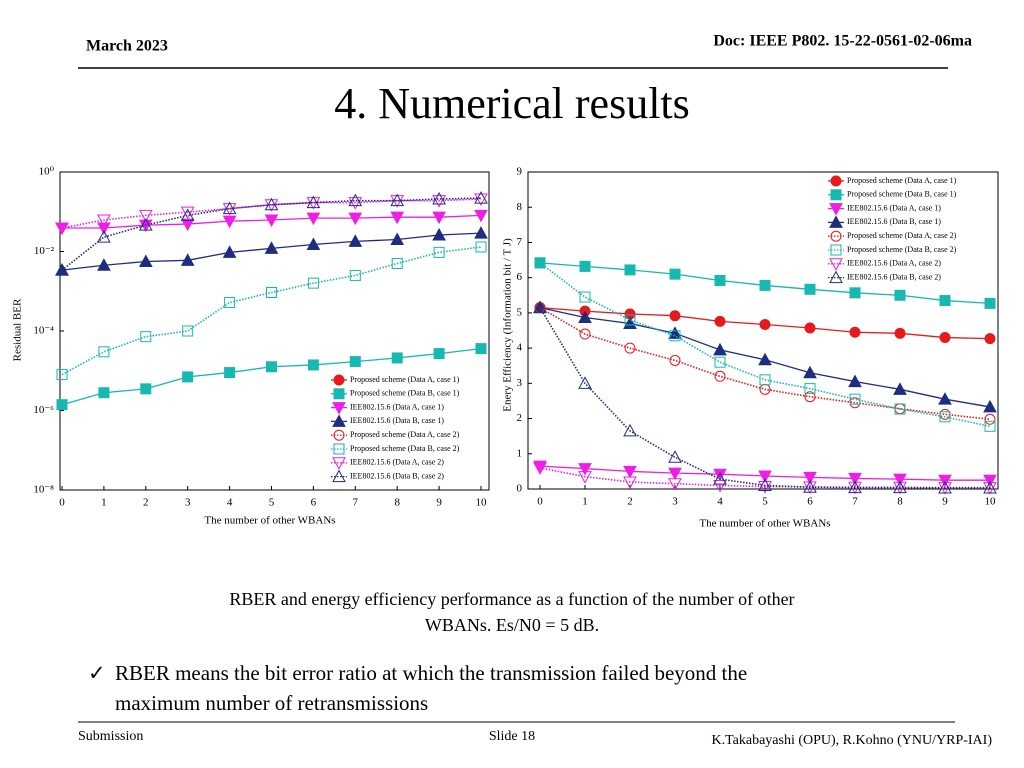  Describe the element at coordinates (188, 503) in the screenshot. I see `x-tick-label: 3` at that location.